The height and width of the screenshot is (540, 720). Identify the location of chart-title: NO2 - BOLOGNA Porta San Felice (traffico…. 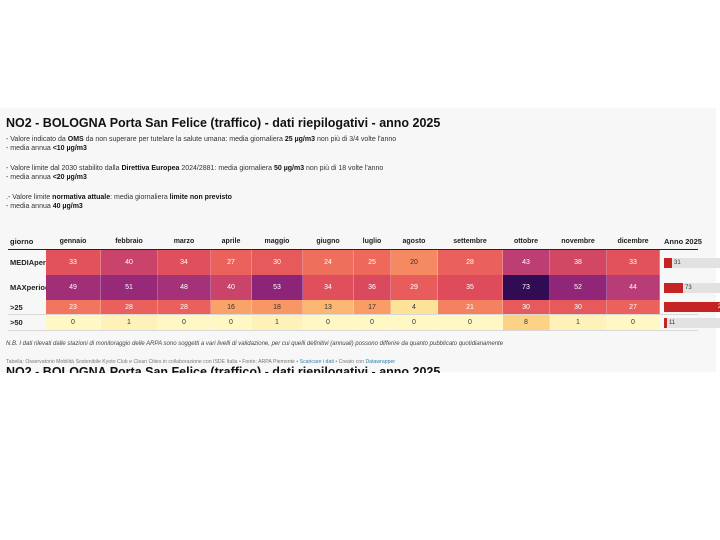
(223, 123).